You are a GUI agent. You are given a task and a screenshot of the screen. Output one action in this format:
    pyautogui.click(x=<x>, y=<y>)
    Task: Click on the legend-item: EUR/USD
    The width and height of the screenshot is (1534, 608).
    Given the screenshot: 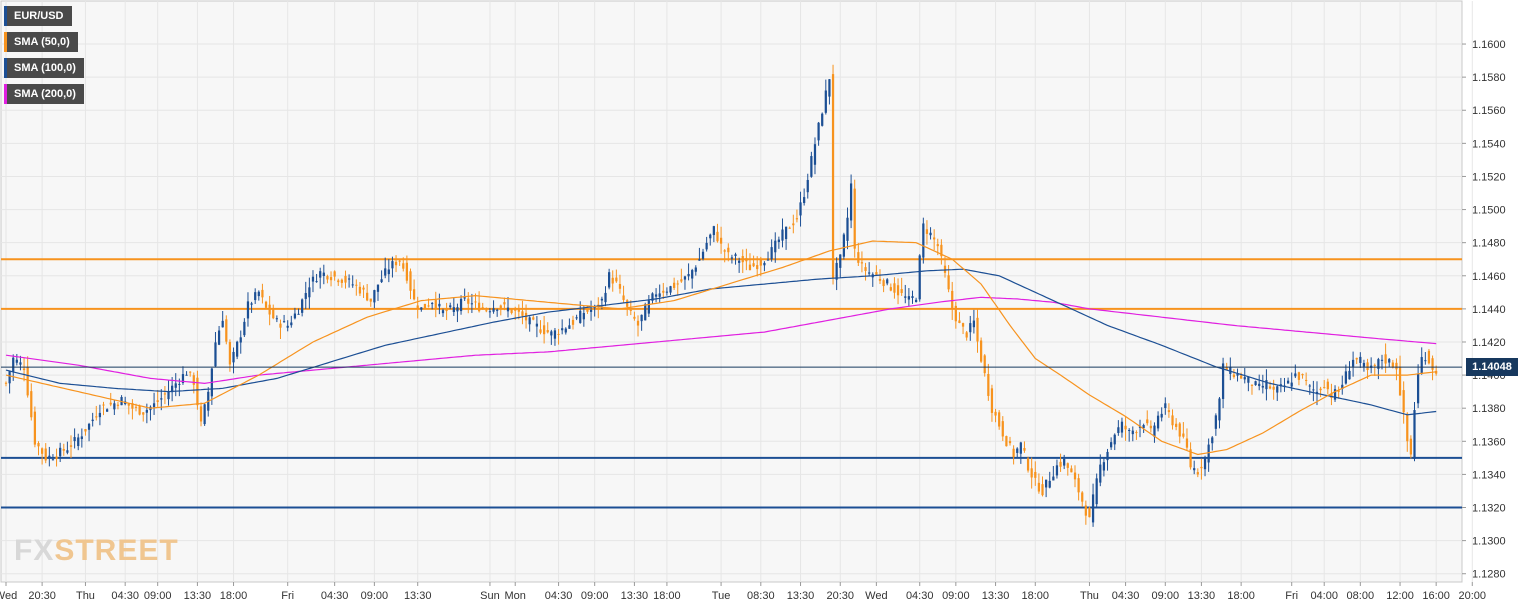 What is the action you would take?
    pyautogui.click(x=38, y=16)
    